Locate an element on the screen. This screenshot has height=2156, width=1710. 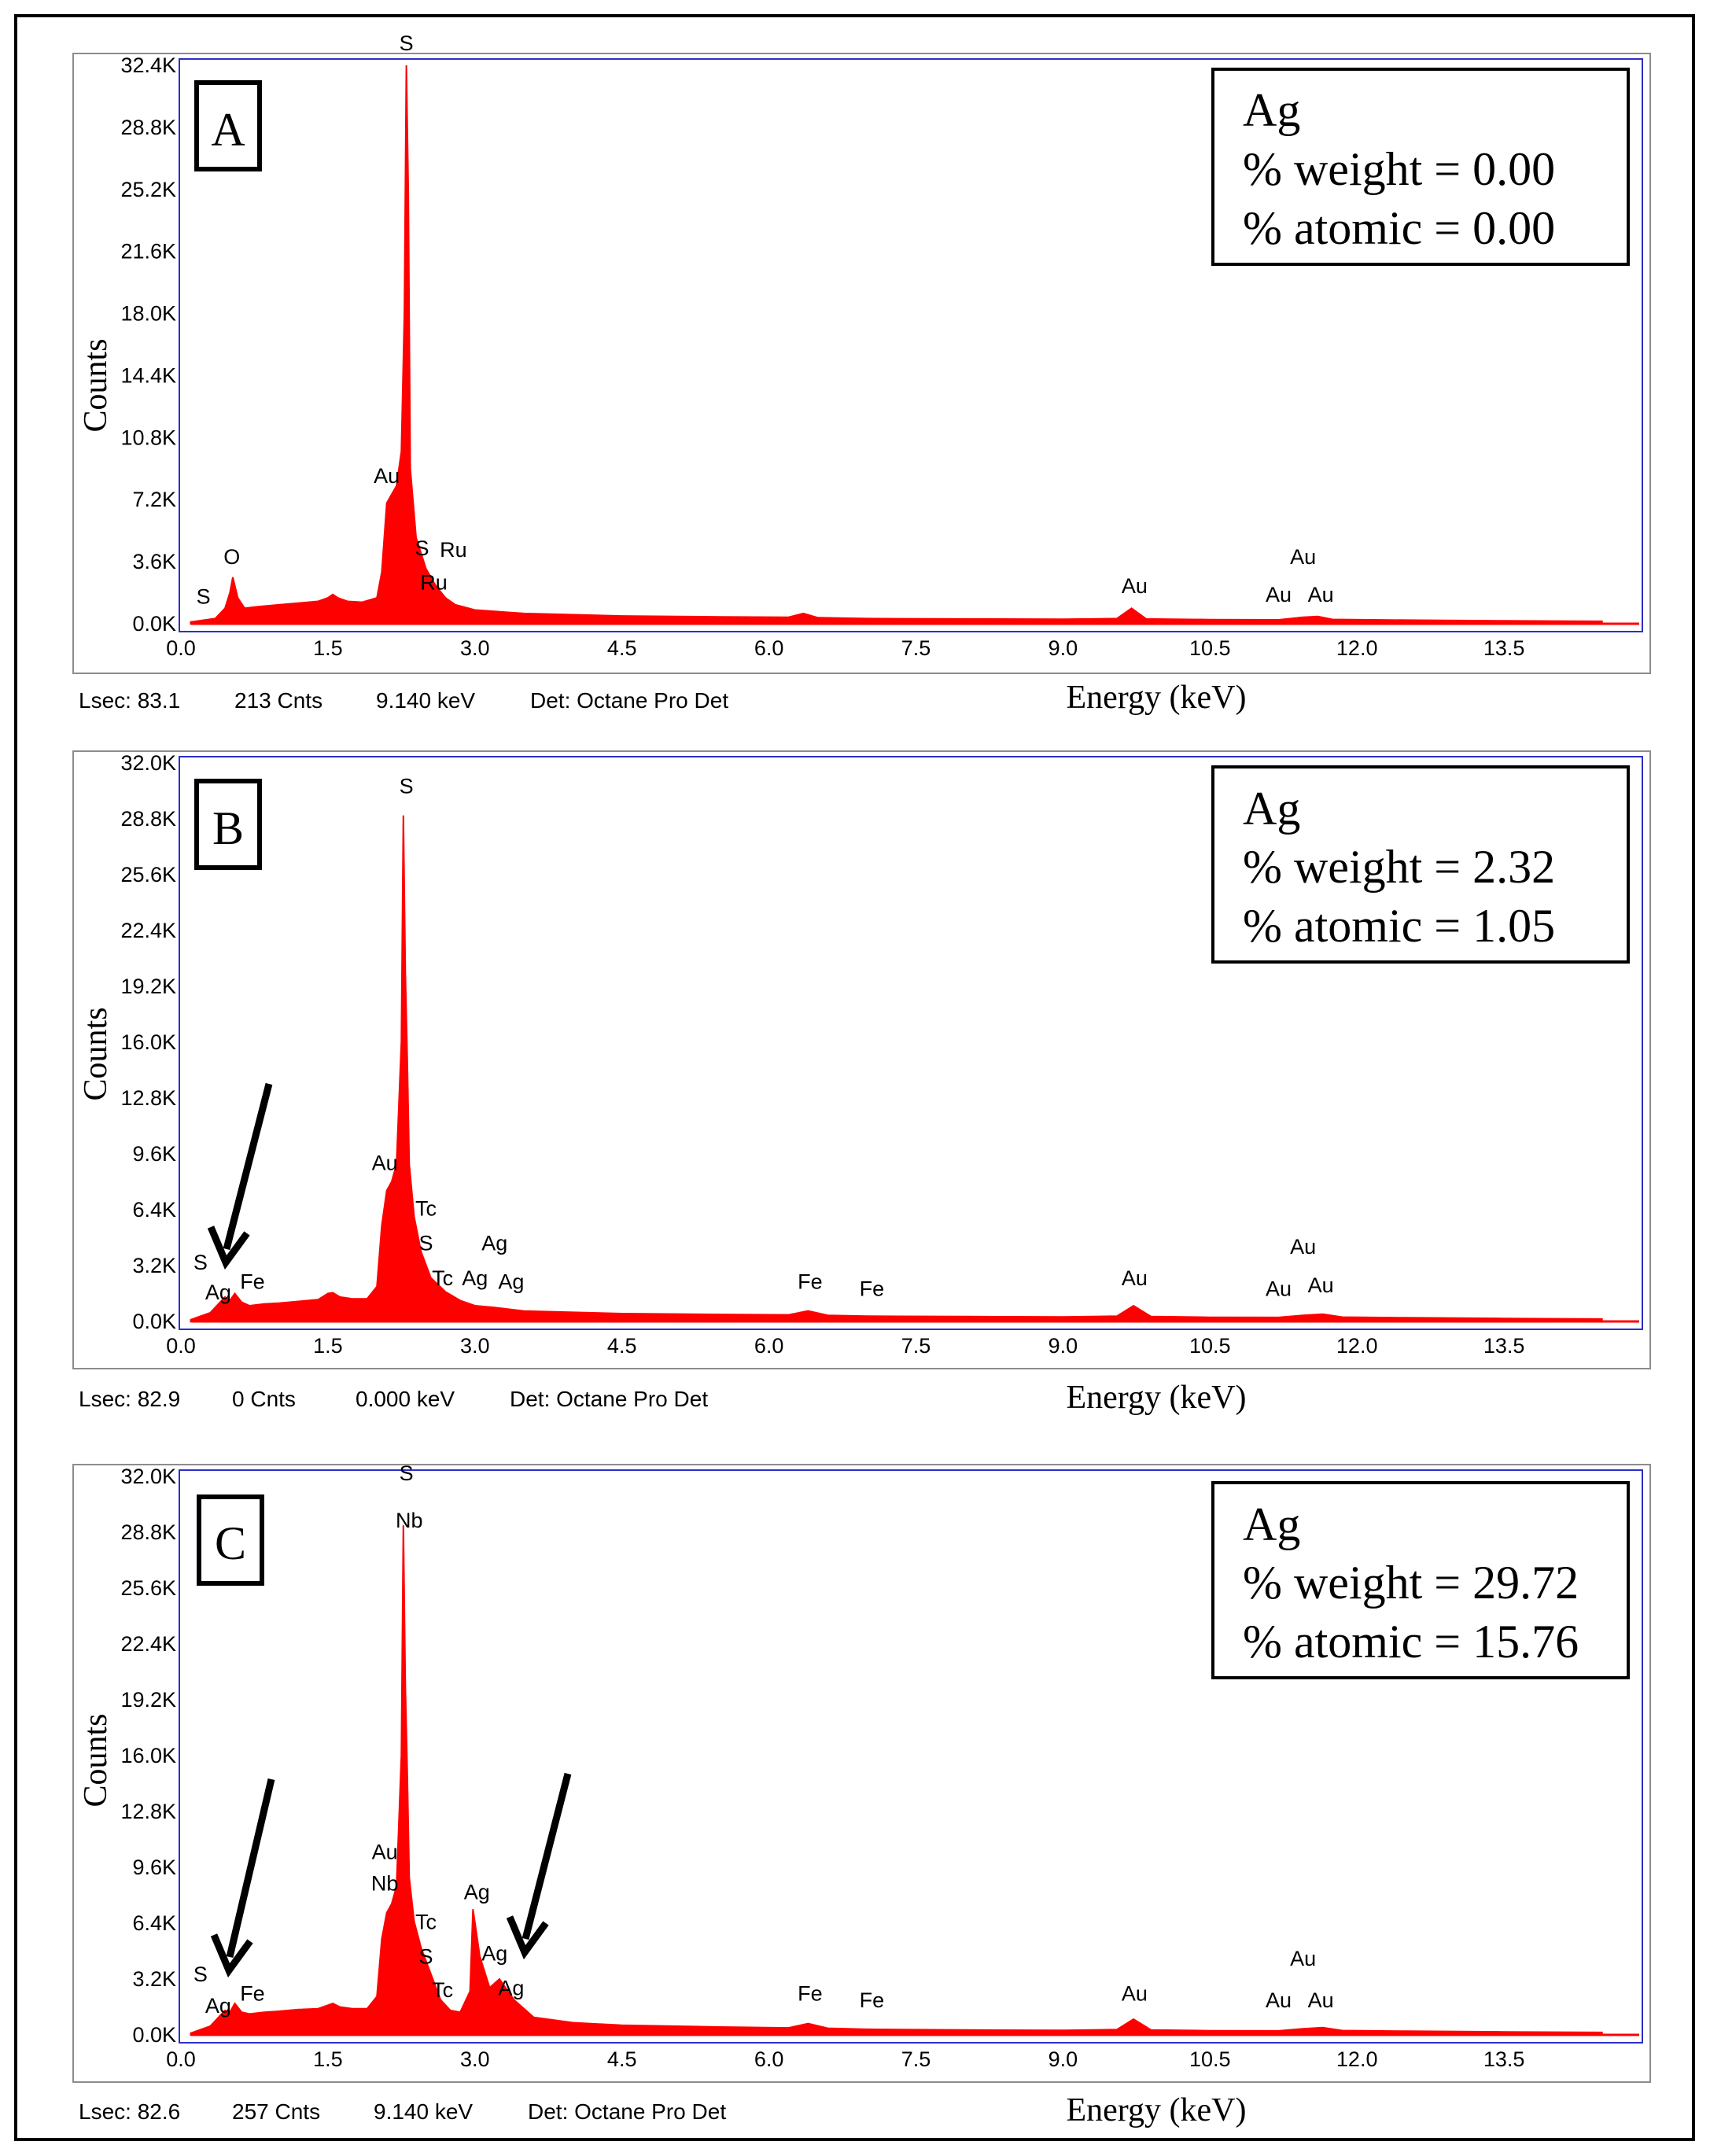
panel-b-letter-box is located at coordinates (228, 824).